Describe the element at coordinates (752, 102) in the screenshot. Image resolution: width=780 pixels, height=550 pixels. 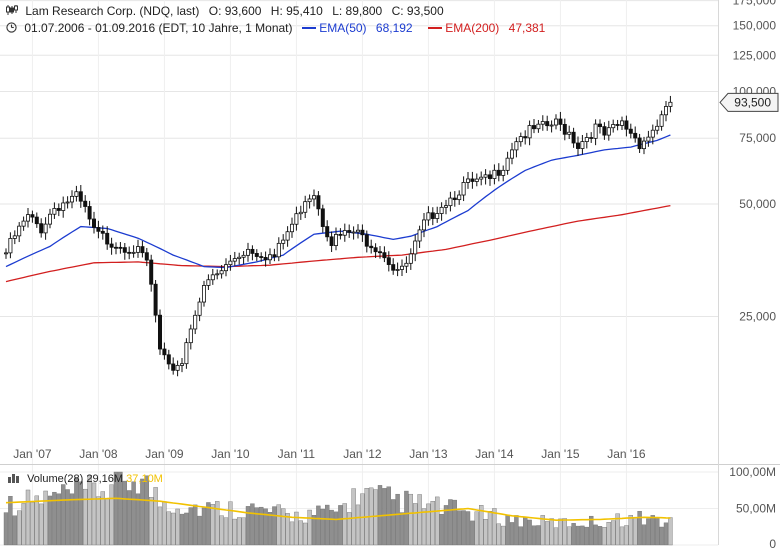
I see `last-price-tag-text: 93,500` at that location.